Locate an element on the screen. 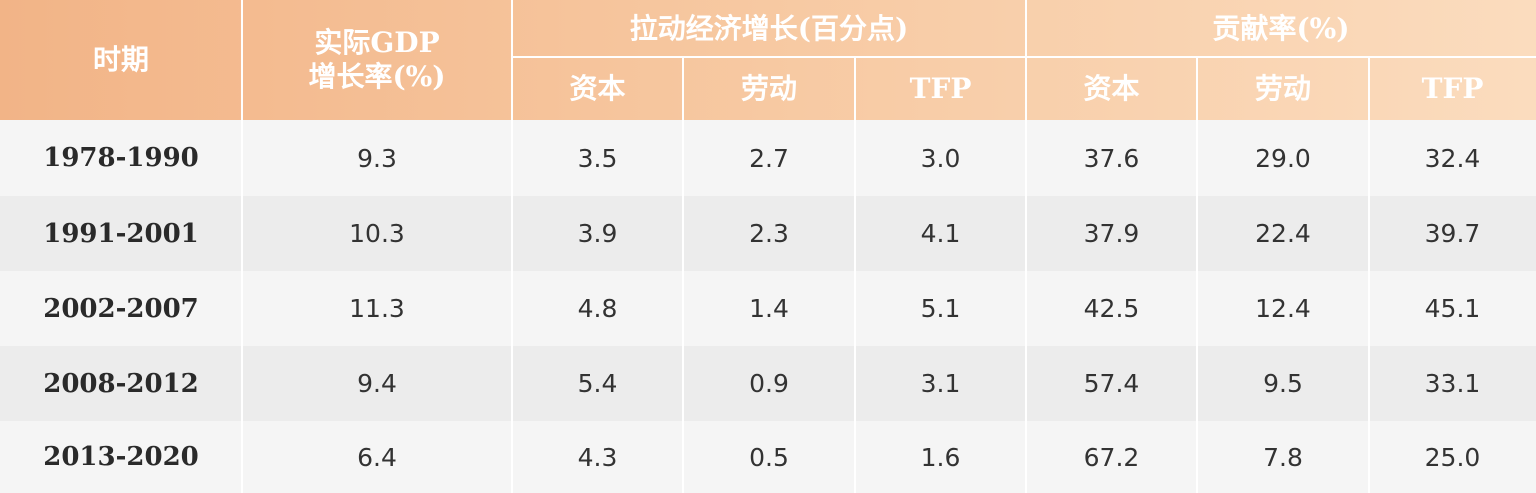 The image size is (1536, 493). cell-text: 时期 is located at coordinates (120, 59).